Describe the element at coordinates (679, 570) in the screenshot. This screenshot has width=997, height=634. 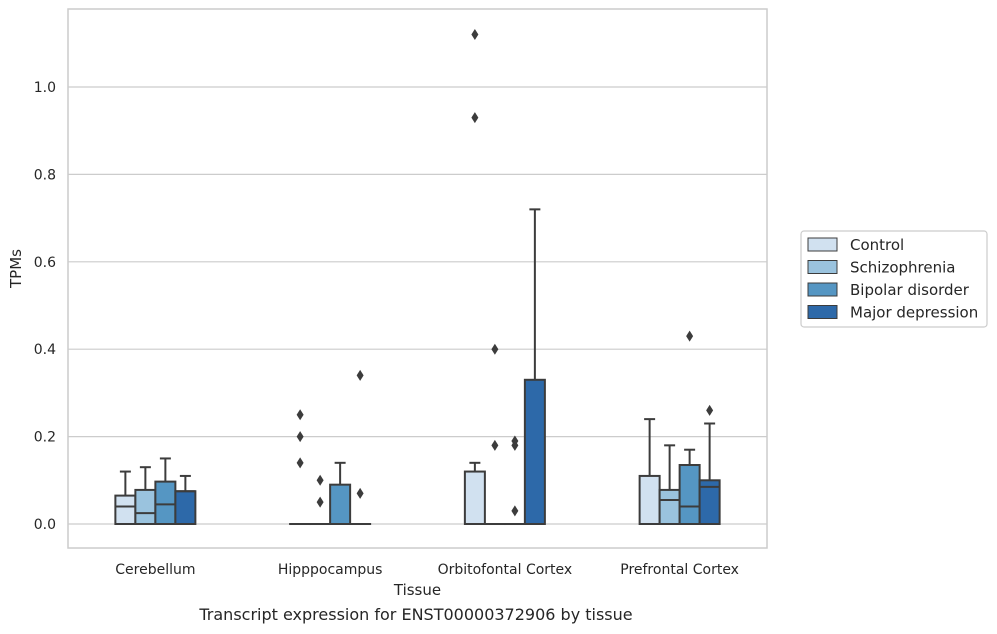
I see `x-tick-label: Prefrontal Cortex` at that location.